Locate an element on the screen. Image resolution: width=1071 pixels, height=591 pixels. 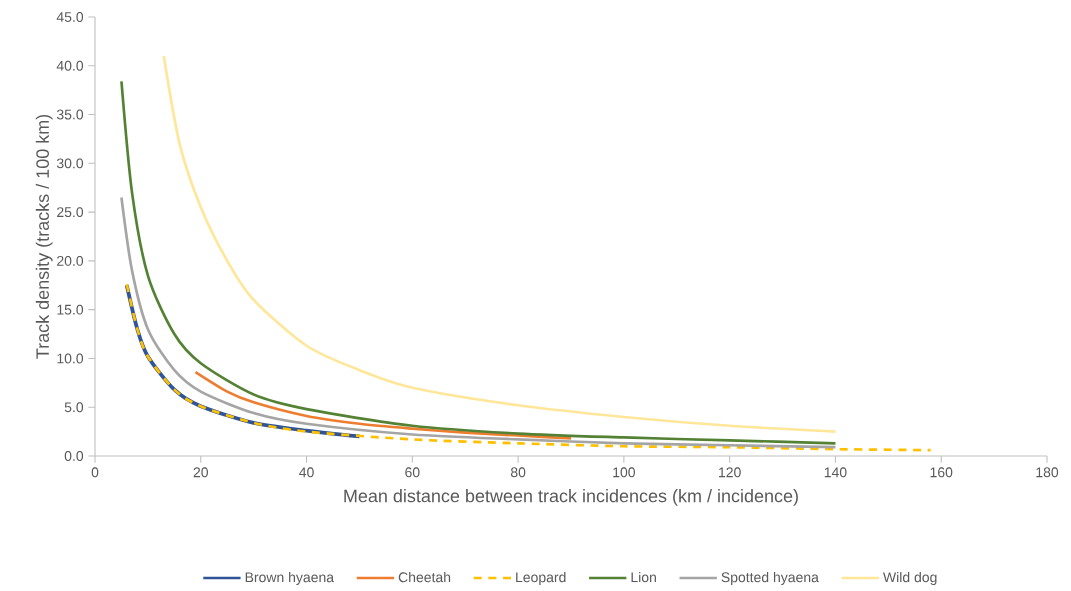
x-tick-label: 80 is located at coordinates (518, 472).